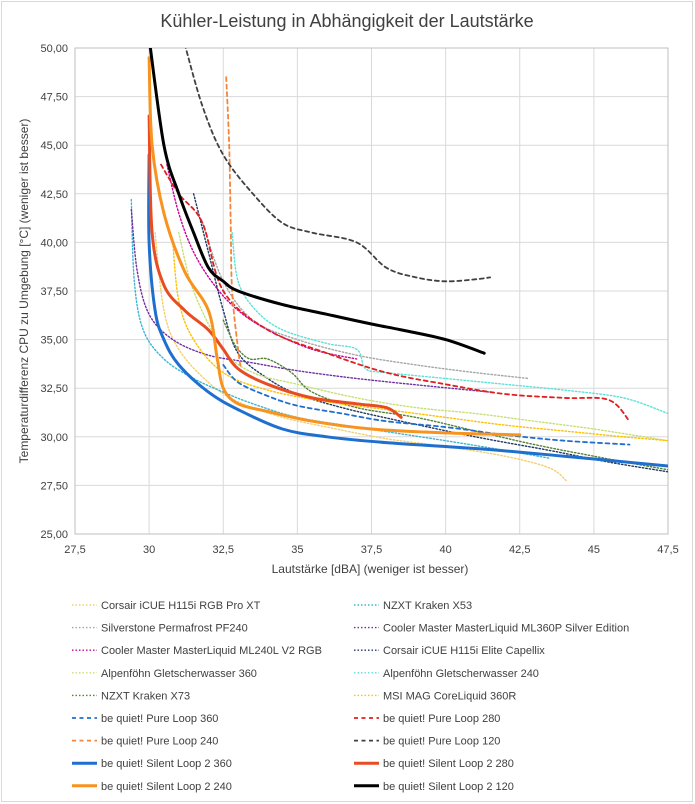  I want to click on y-tick-label: 37,50, so click(54, 292).